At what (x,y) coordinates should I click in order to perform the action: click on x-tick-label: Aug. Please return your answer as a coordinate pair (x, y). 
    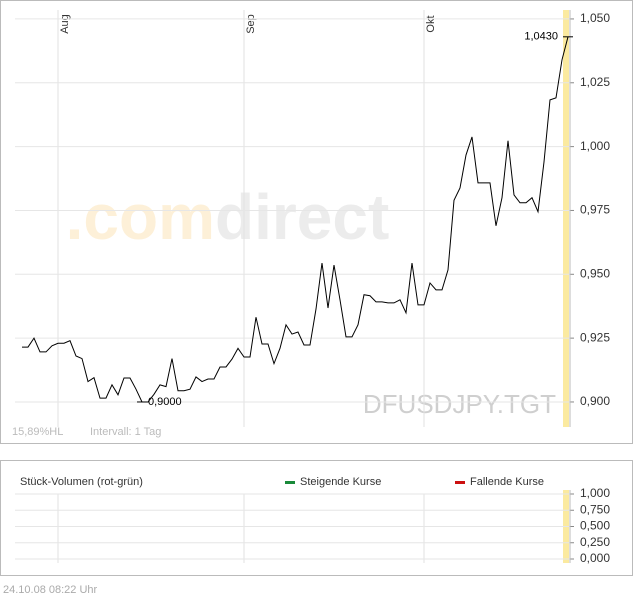
    Looking at the image, I should click on (65, 24).